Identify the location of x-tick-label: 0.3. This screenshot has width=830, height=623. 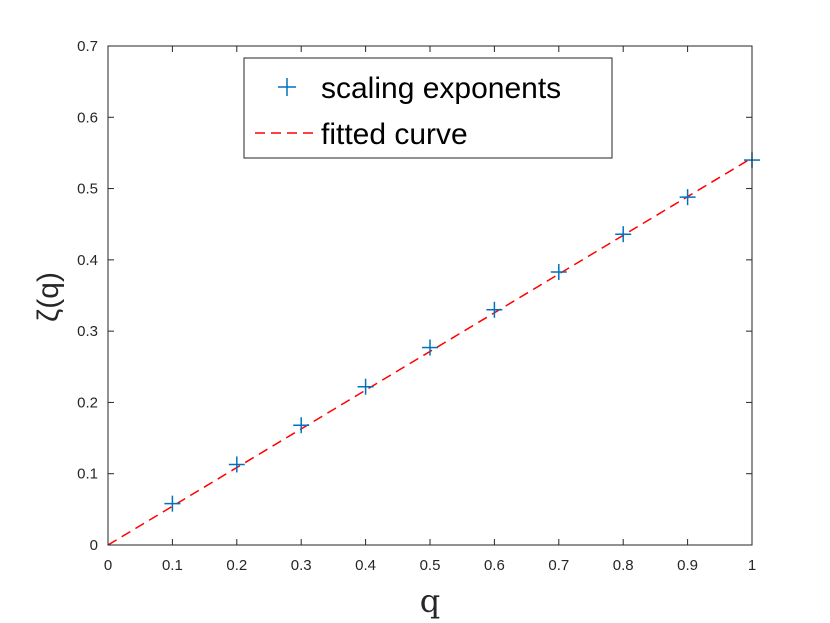
(301, 565).